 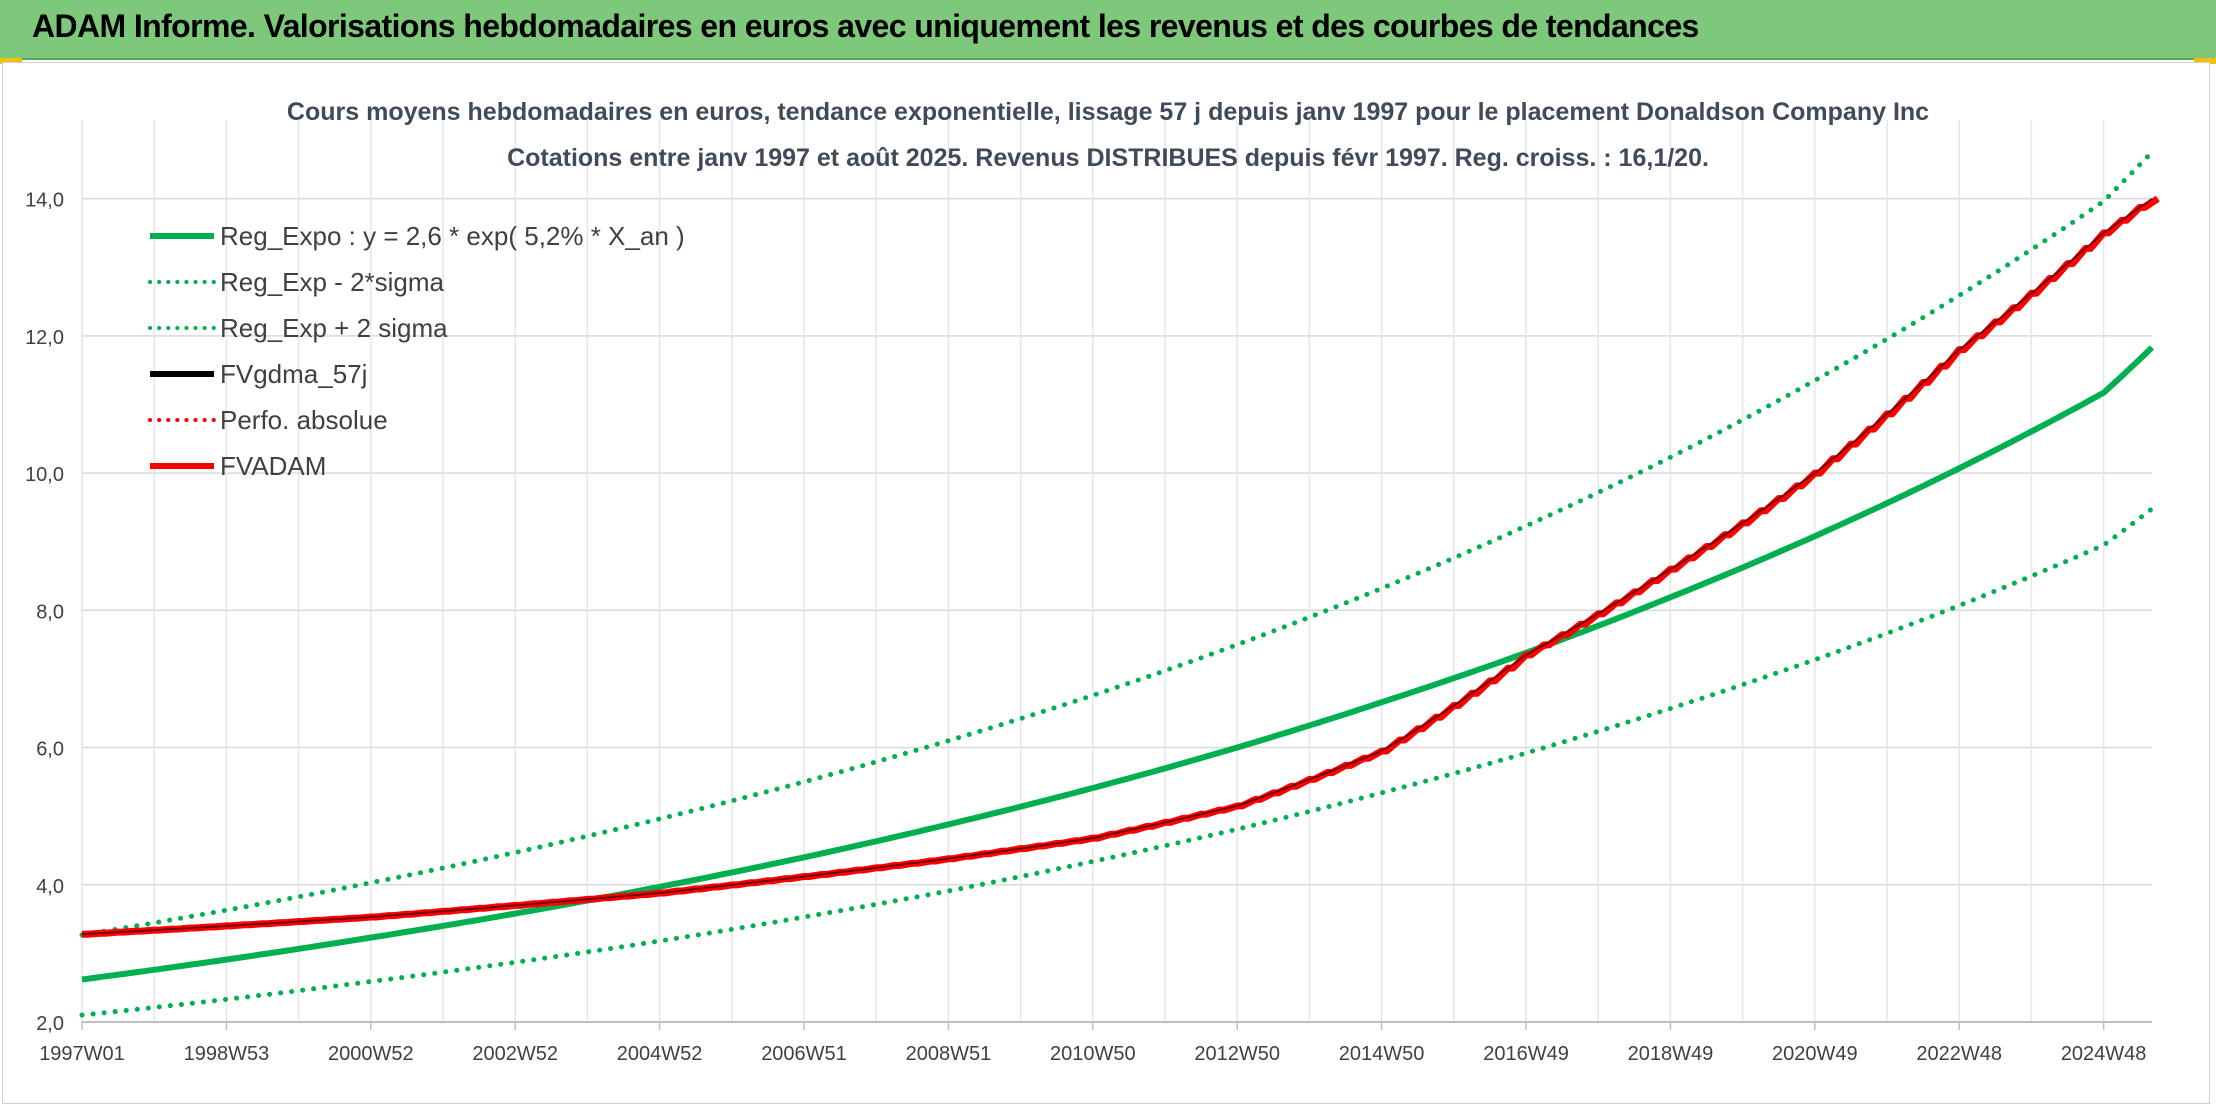 What do you see at coordinates (804, 1054) in the screenshot?
I see `x-tick-label: 2006W51` at bounding box center [804, 1054].